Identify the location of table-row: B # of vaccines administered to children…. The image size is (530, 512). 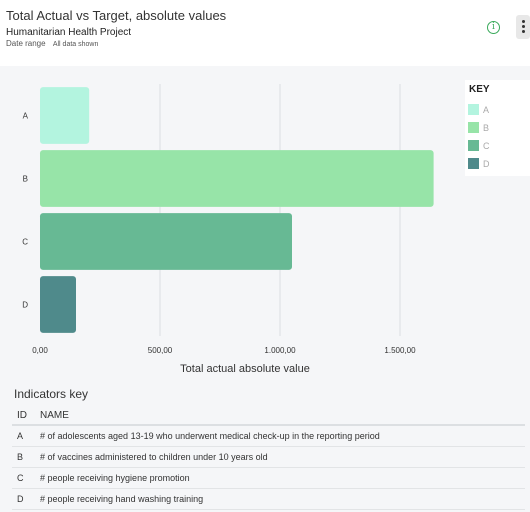
(268, 457).